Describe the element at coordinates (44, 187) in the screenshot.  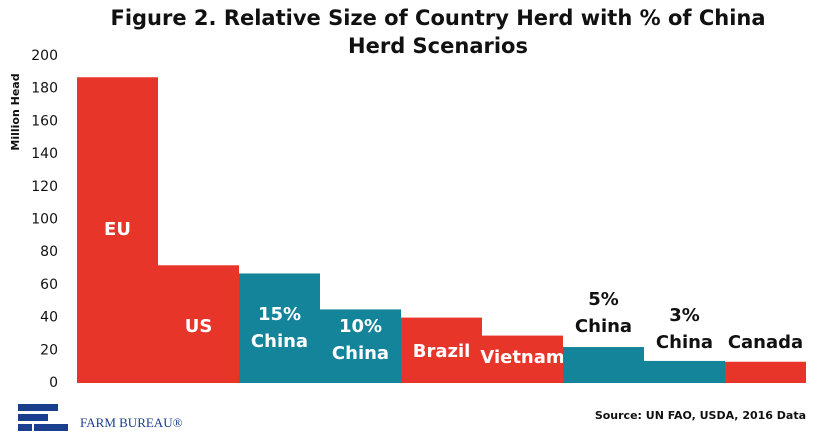
I see `y-tick-label: 120` at that location.